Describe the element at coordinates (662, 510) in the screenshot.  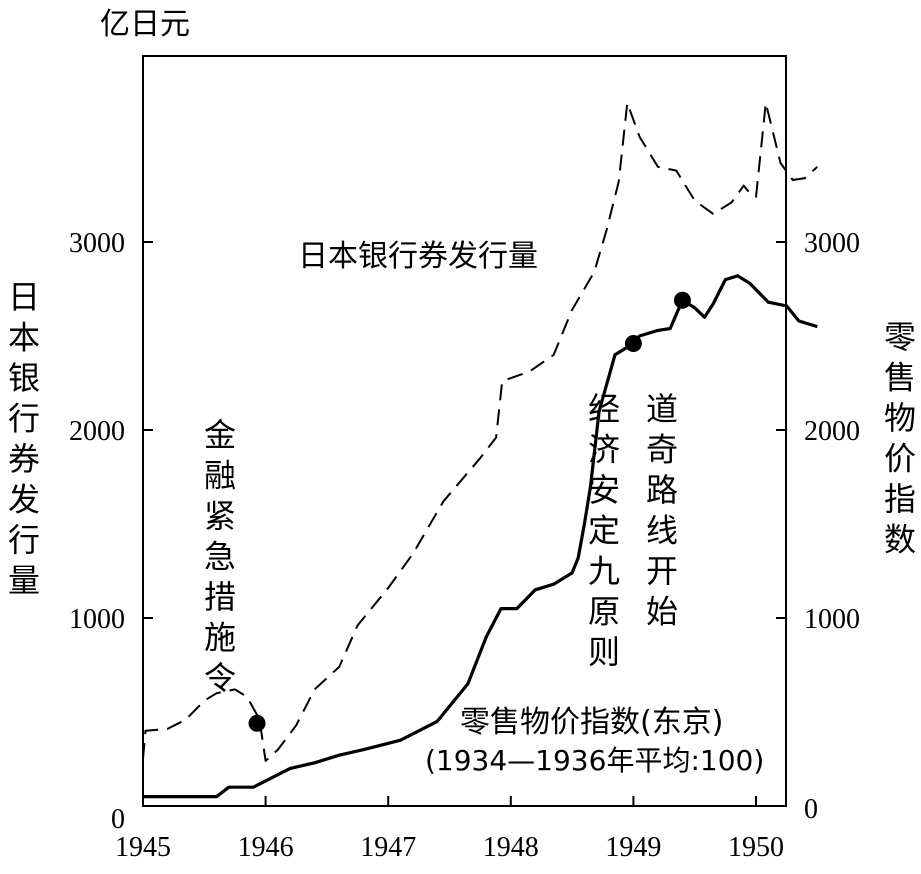
I see `event-annotation-label: 道奇路线开始` at that location.